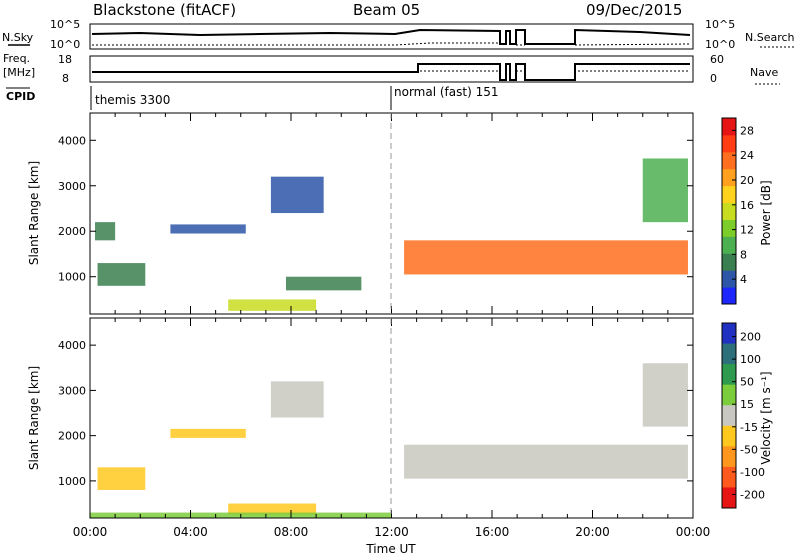 The image size is (800, 554). Describe the element at coordinates (492, 532) in the screenshot. I see `x-tick-label: 16:00` at that location.